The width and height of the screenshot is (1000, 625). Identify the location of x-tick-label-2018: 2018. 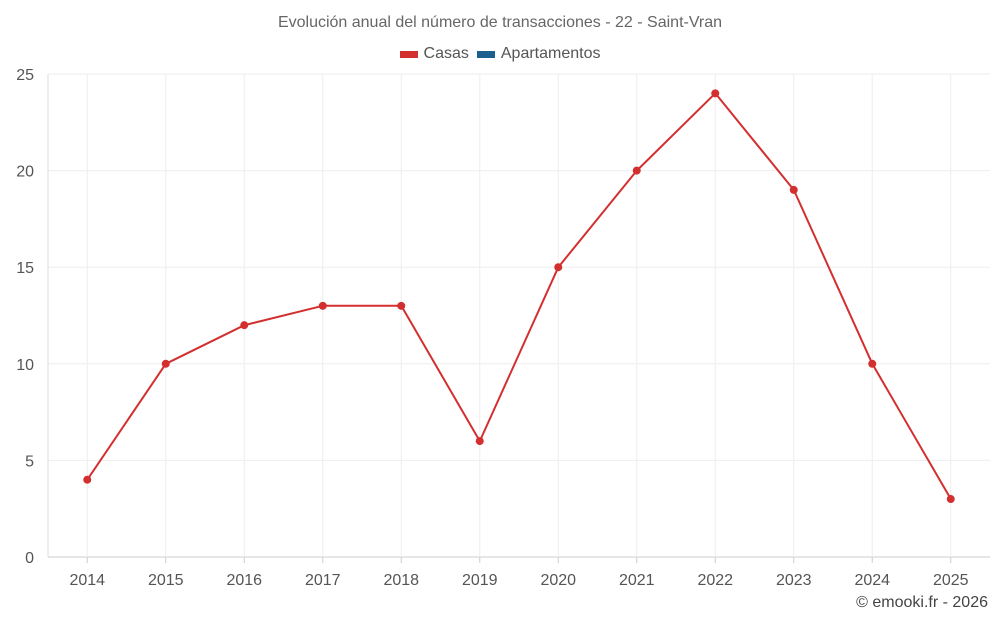
(401, 580).